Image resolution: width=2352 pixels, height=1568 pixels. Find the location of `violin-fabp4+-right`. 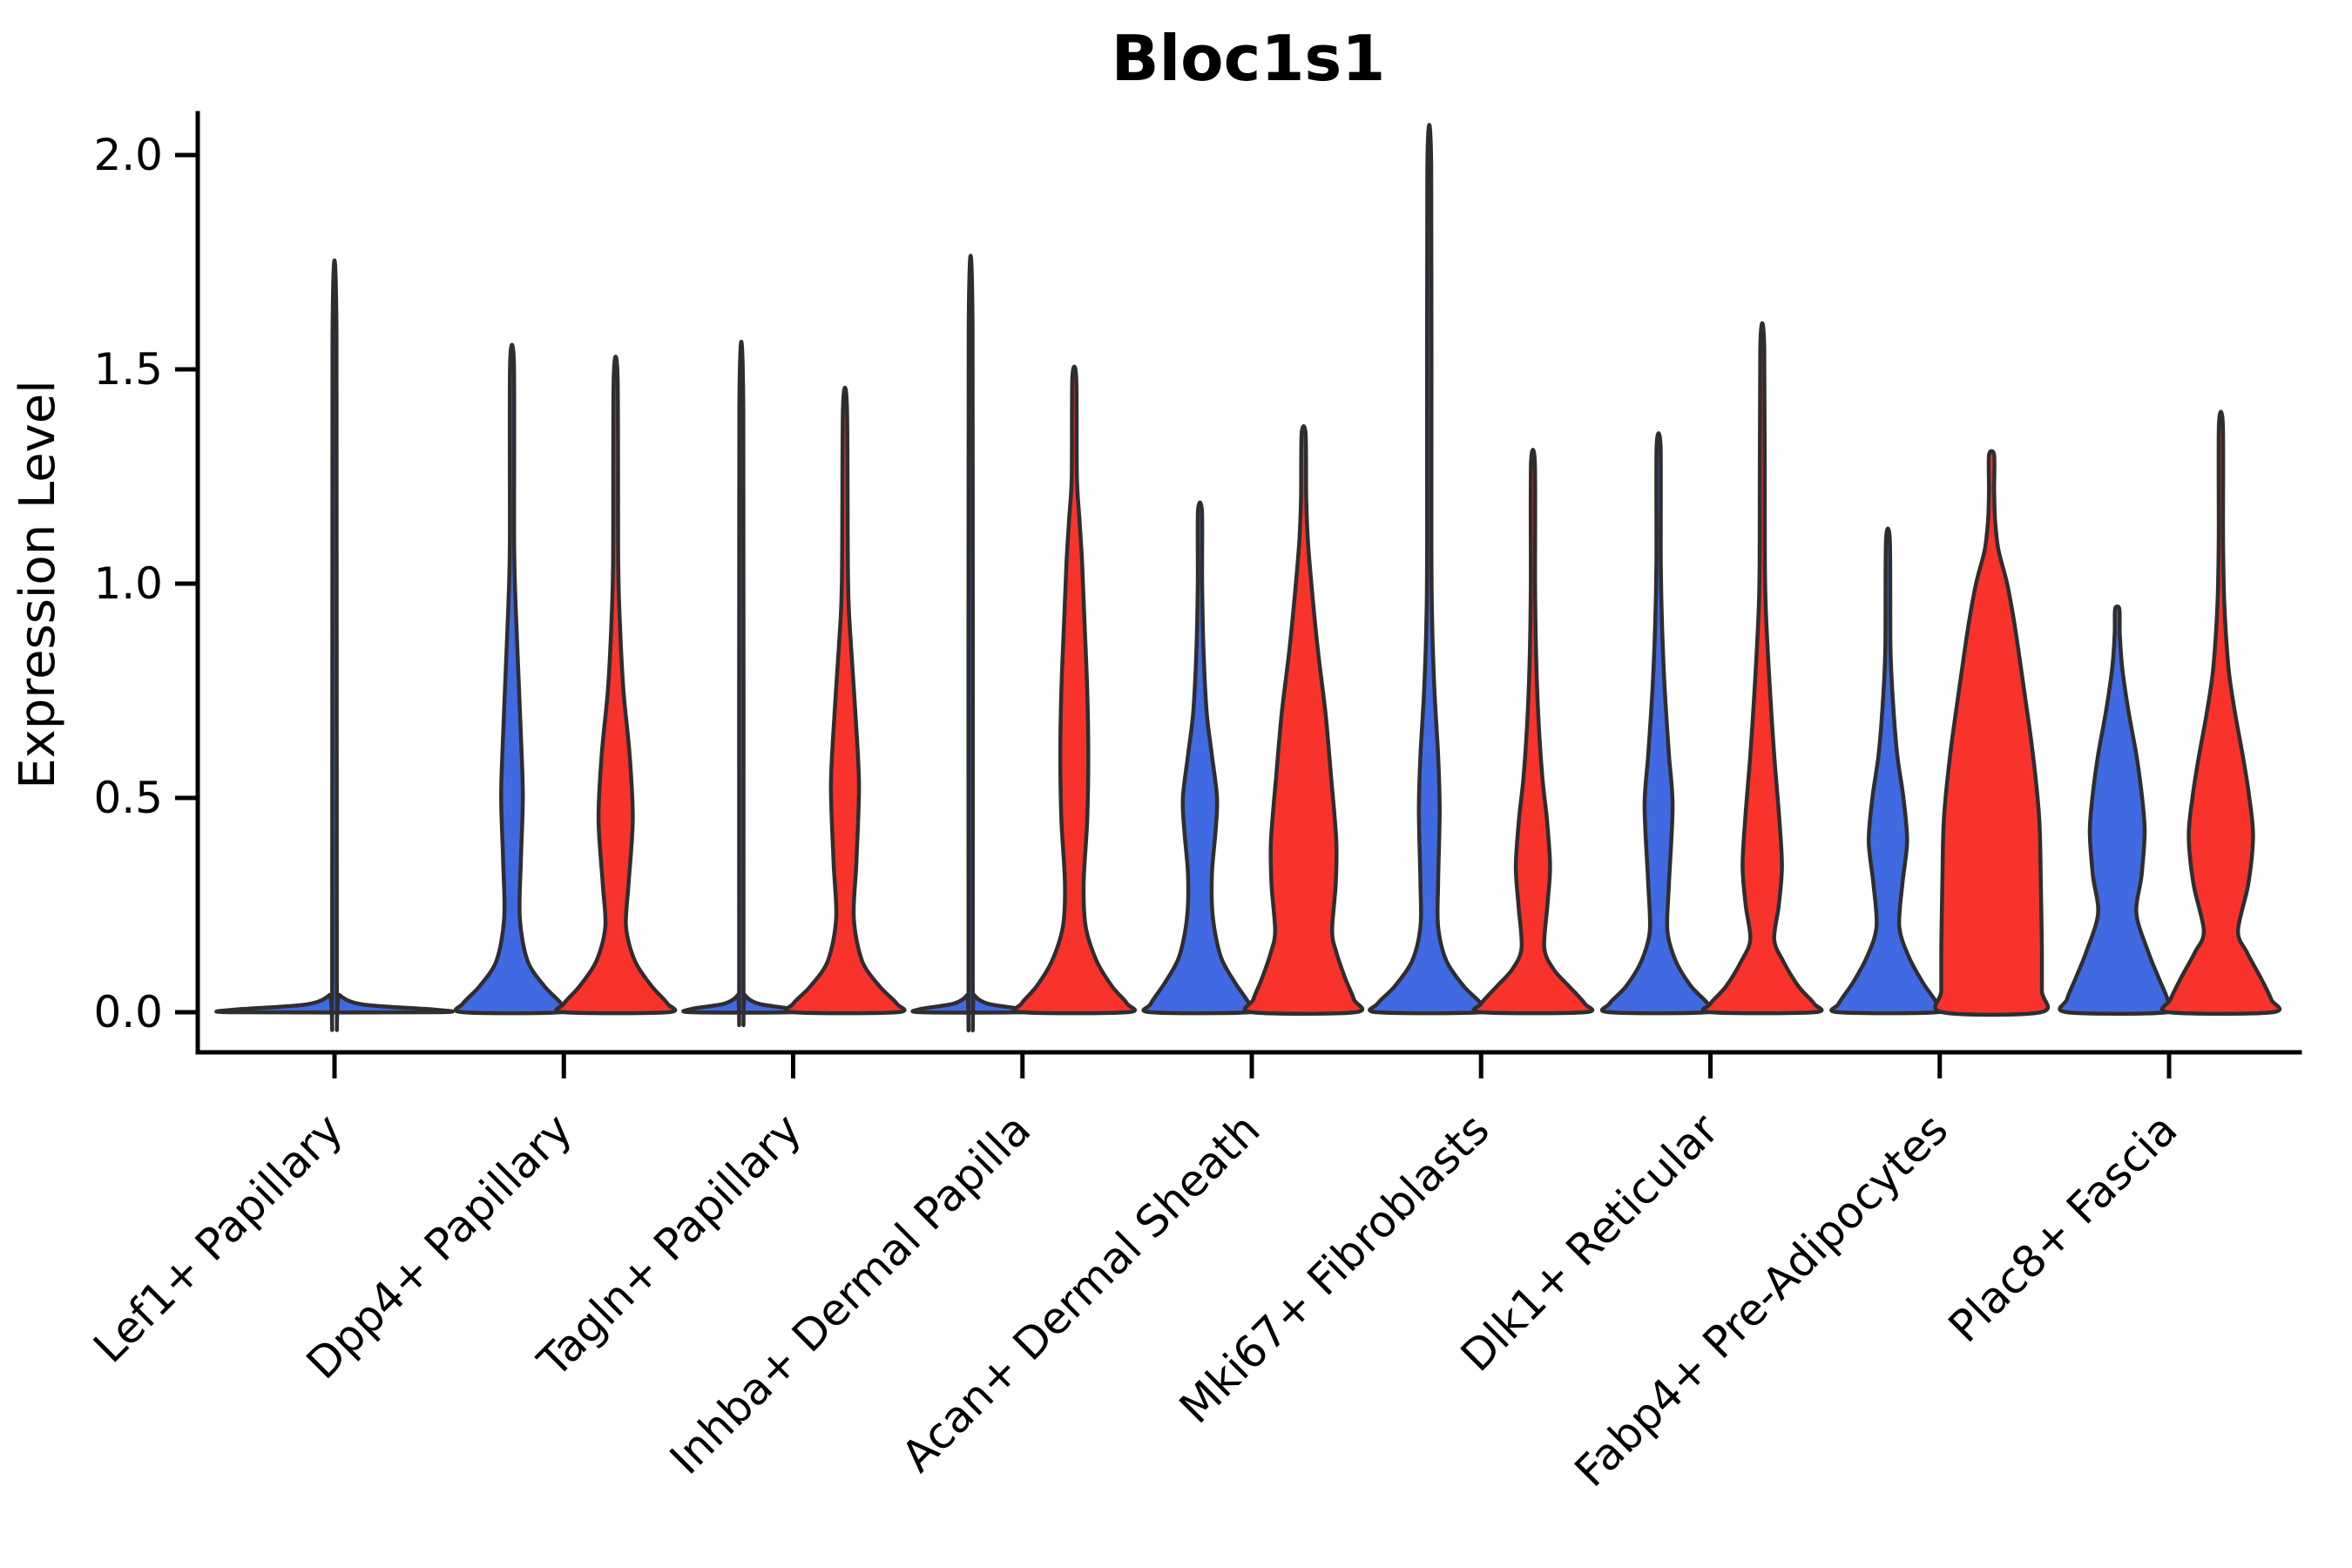

violin-fabp4+-right is located at coordinates (1992, 733).